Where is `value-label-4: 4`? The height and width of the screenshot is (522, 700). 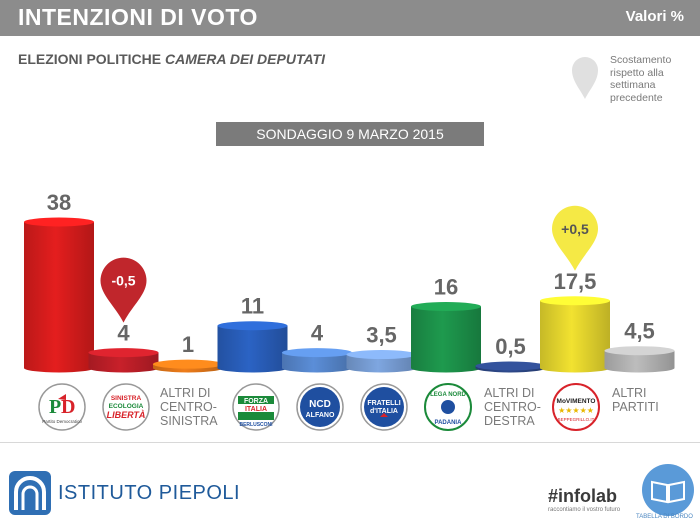 value-label-4: 4 is located at coordinates (317, 333).